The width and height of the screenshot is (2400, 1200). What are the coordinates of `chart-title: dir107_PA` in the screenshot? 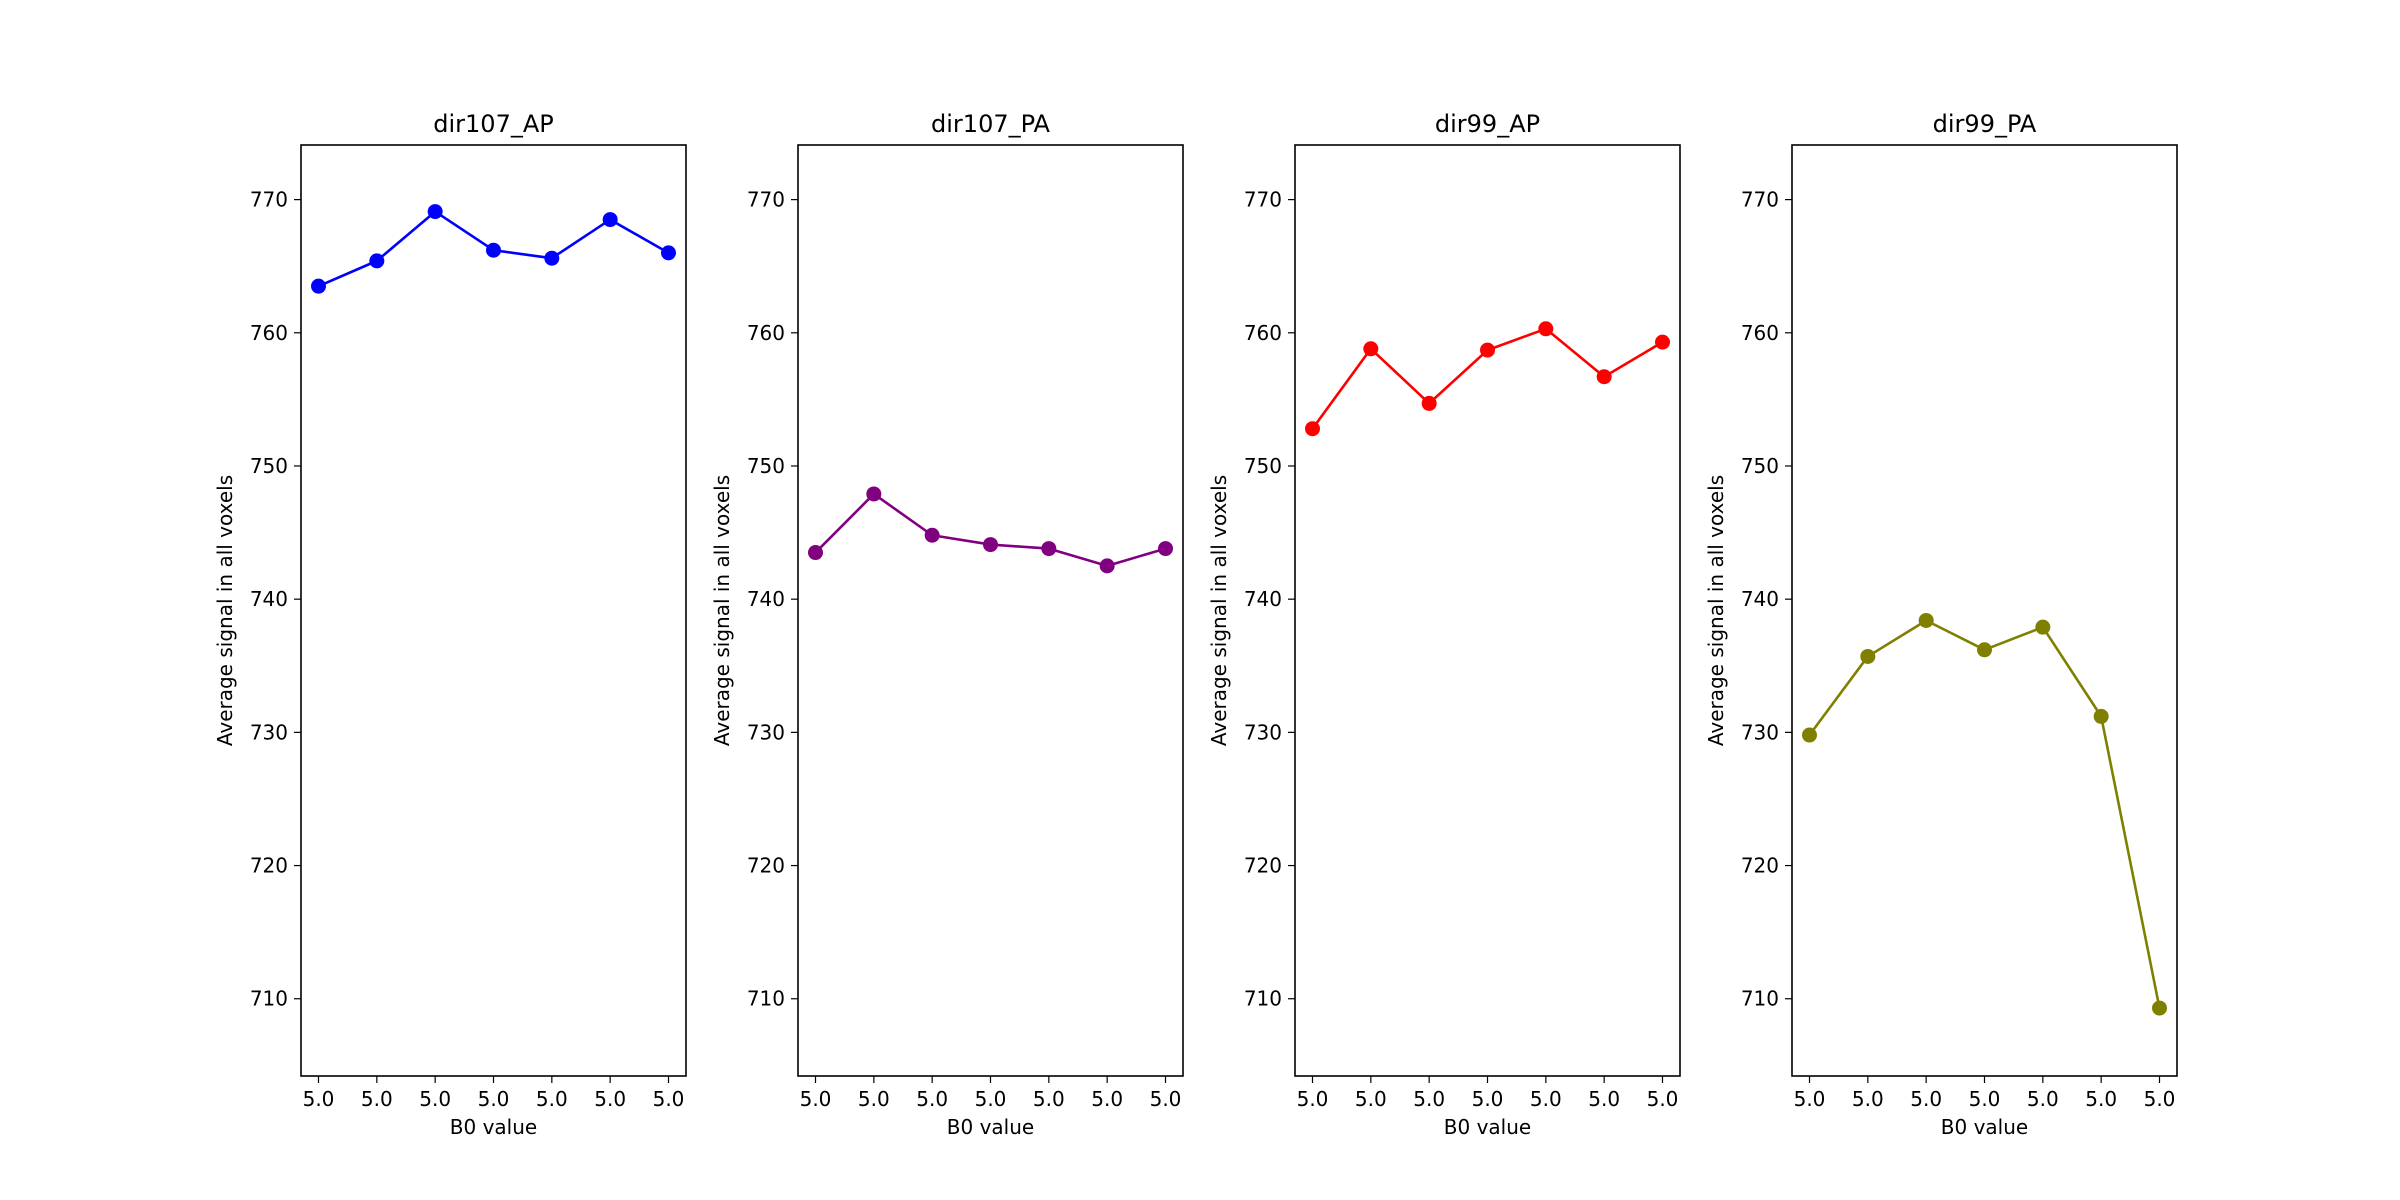 It's located at (991, 124).